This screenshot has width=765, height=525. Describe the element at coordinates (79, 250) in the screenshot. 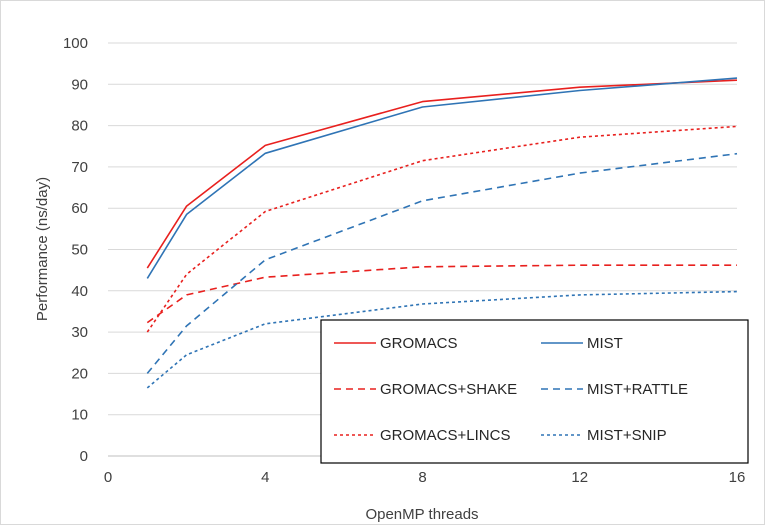

I see `y-tick-label: 50` at that location.